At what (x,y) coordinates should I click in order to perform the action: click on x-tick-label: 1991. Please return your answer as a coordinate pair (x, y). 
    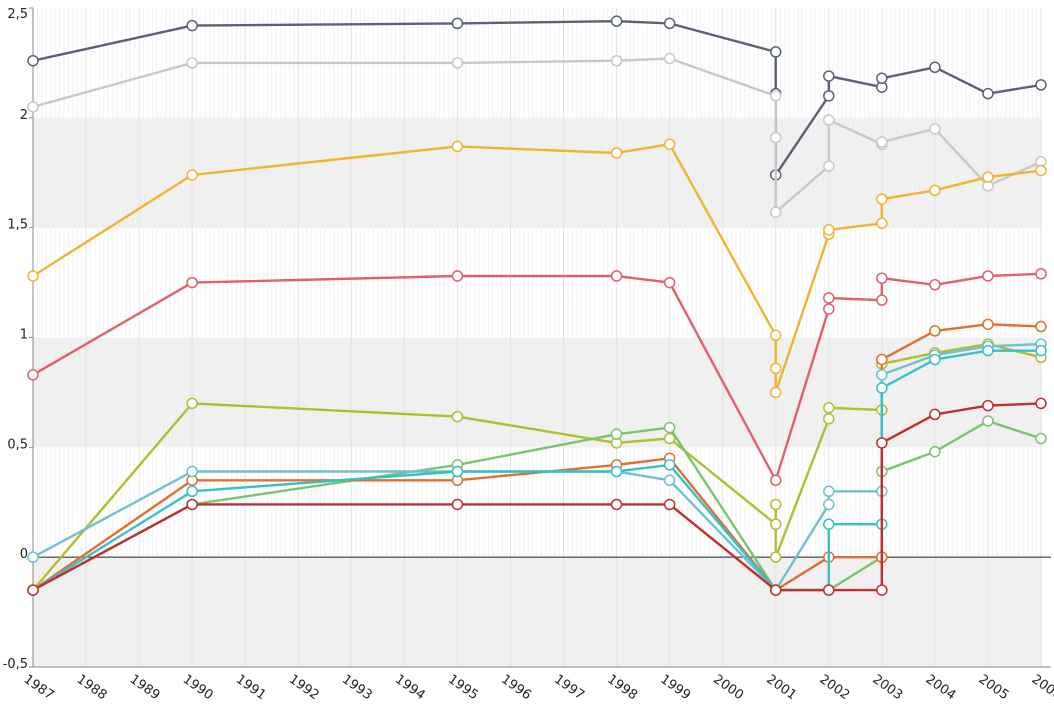
    Looking at the image, I should click on (251, 687).